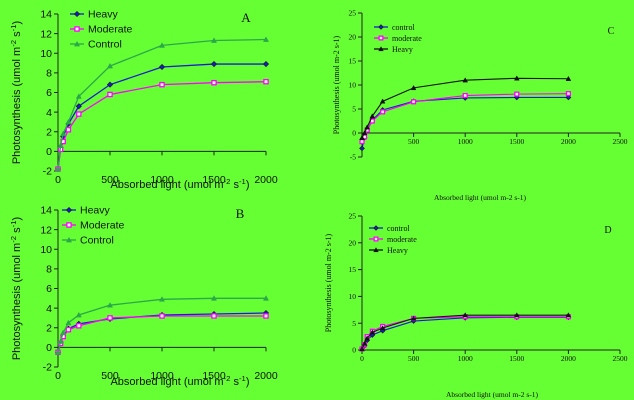 The image size is (634, 400). What do you see at coordinates (162, 376) in the screenshot?
I see `x-tick-label: 1000` at bounding box center [162, 376].